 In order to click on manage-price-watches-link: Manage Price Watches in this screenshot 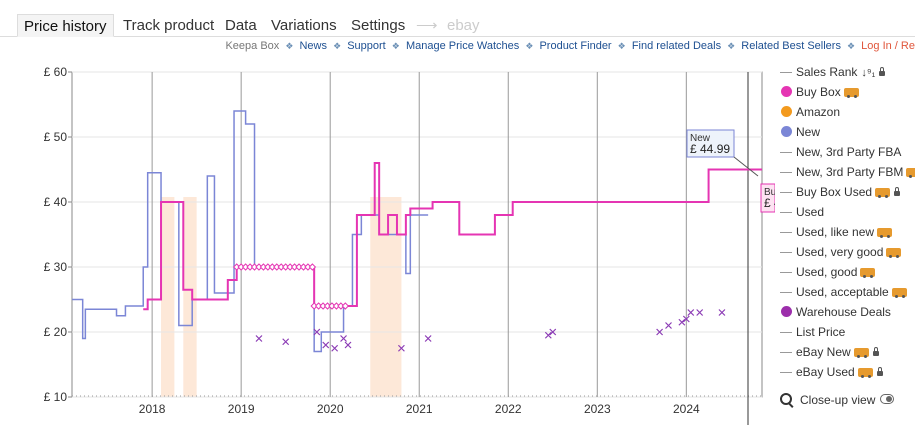, I will do `click(462, 46)`.